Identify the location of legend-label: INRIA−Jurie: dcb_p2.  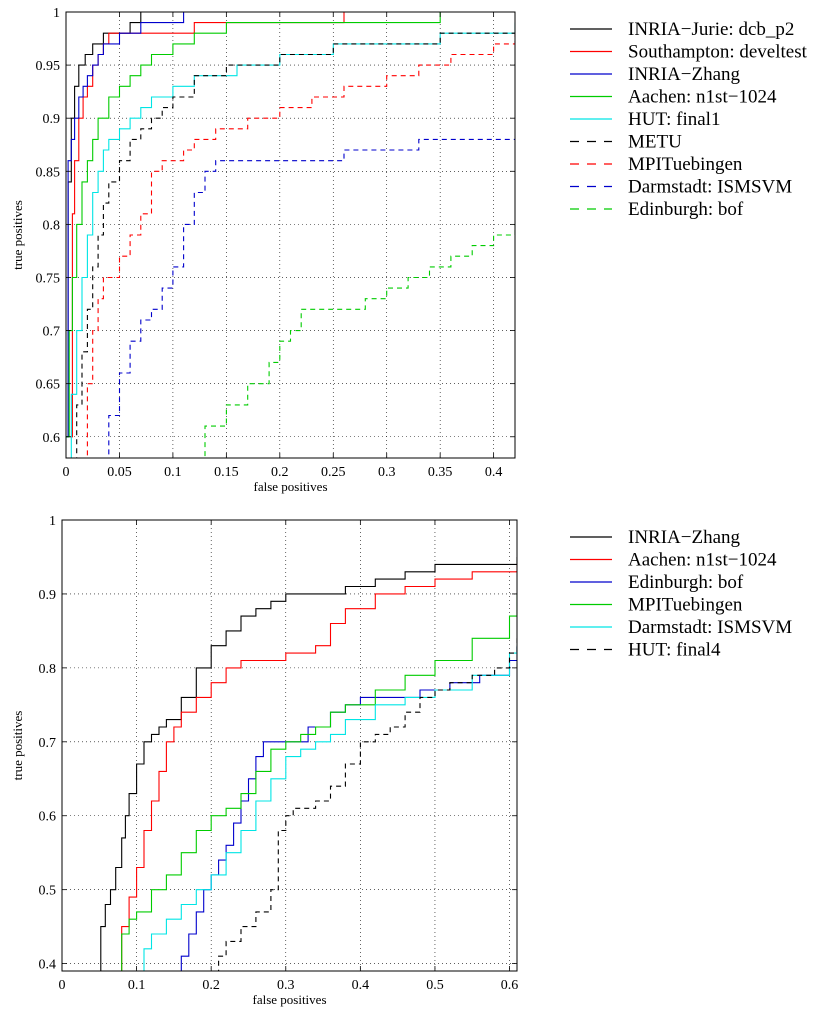
(711, 29).